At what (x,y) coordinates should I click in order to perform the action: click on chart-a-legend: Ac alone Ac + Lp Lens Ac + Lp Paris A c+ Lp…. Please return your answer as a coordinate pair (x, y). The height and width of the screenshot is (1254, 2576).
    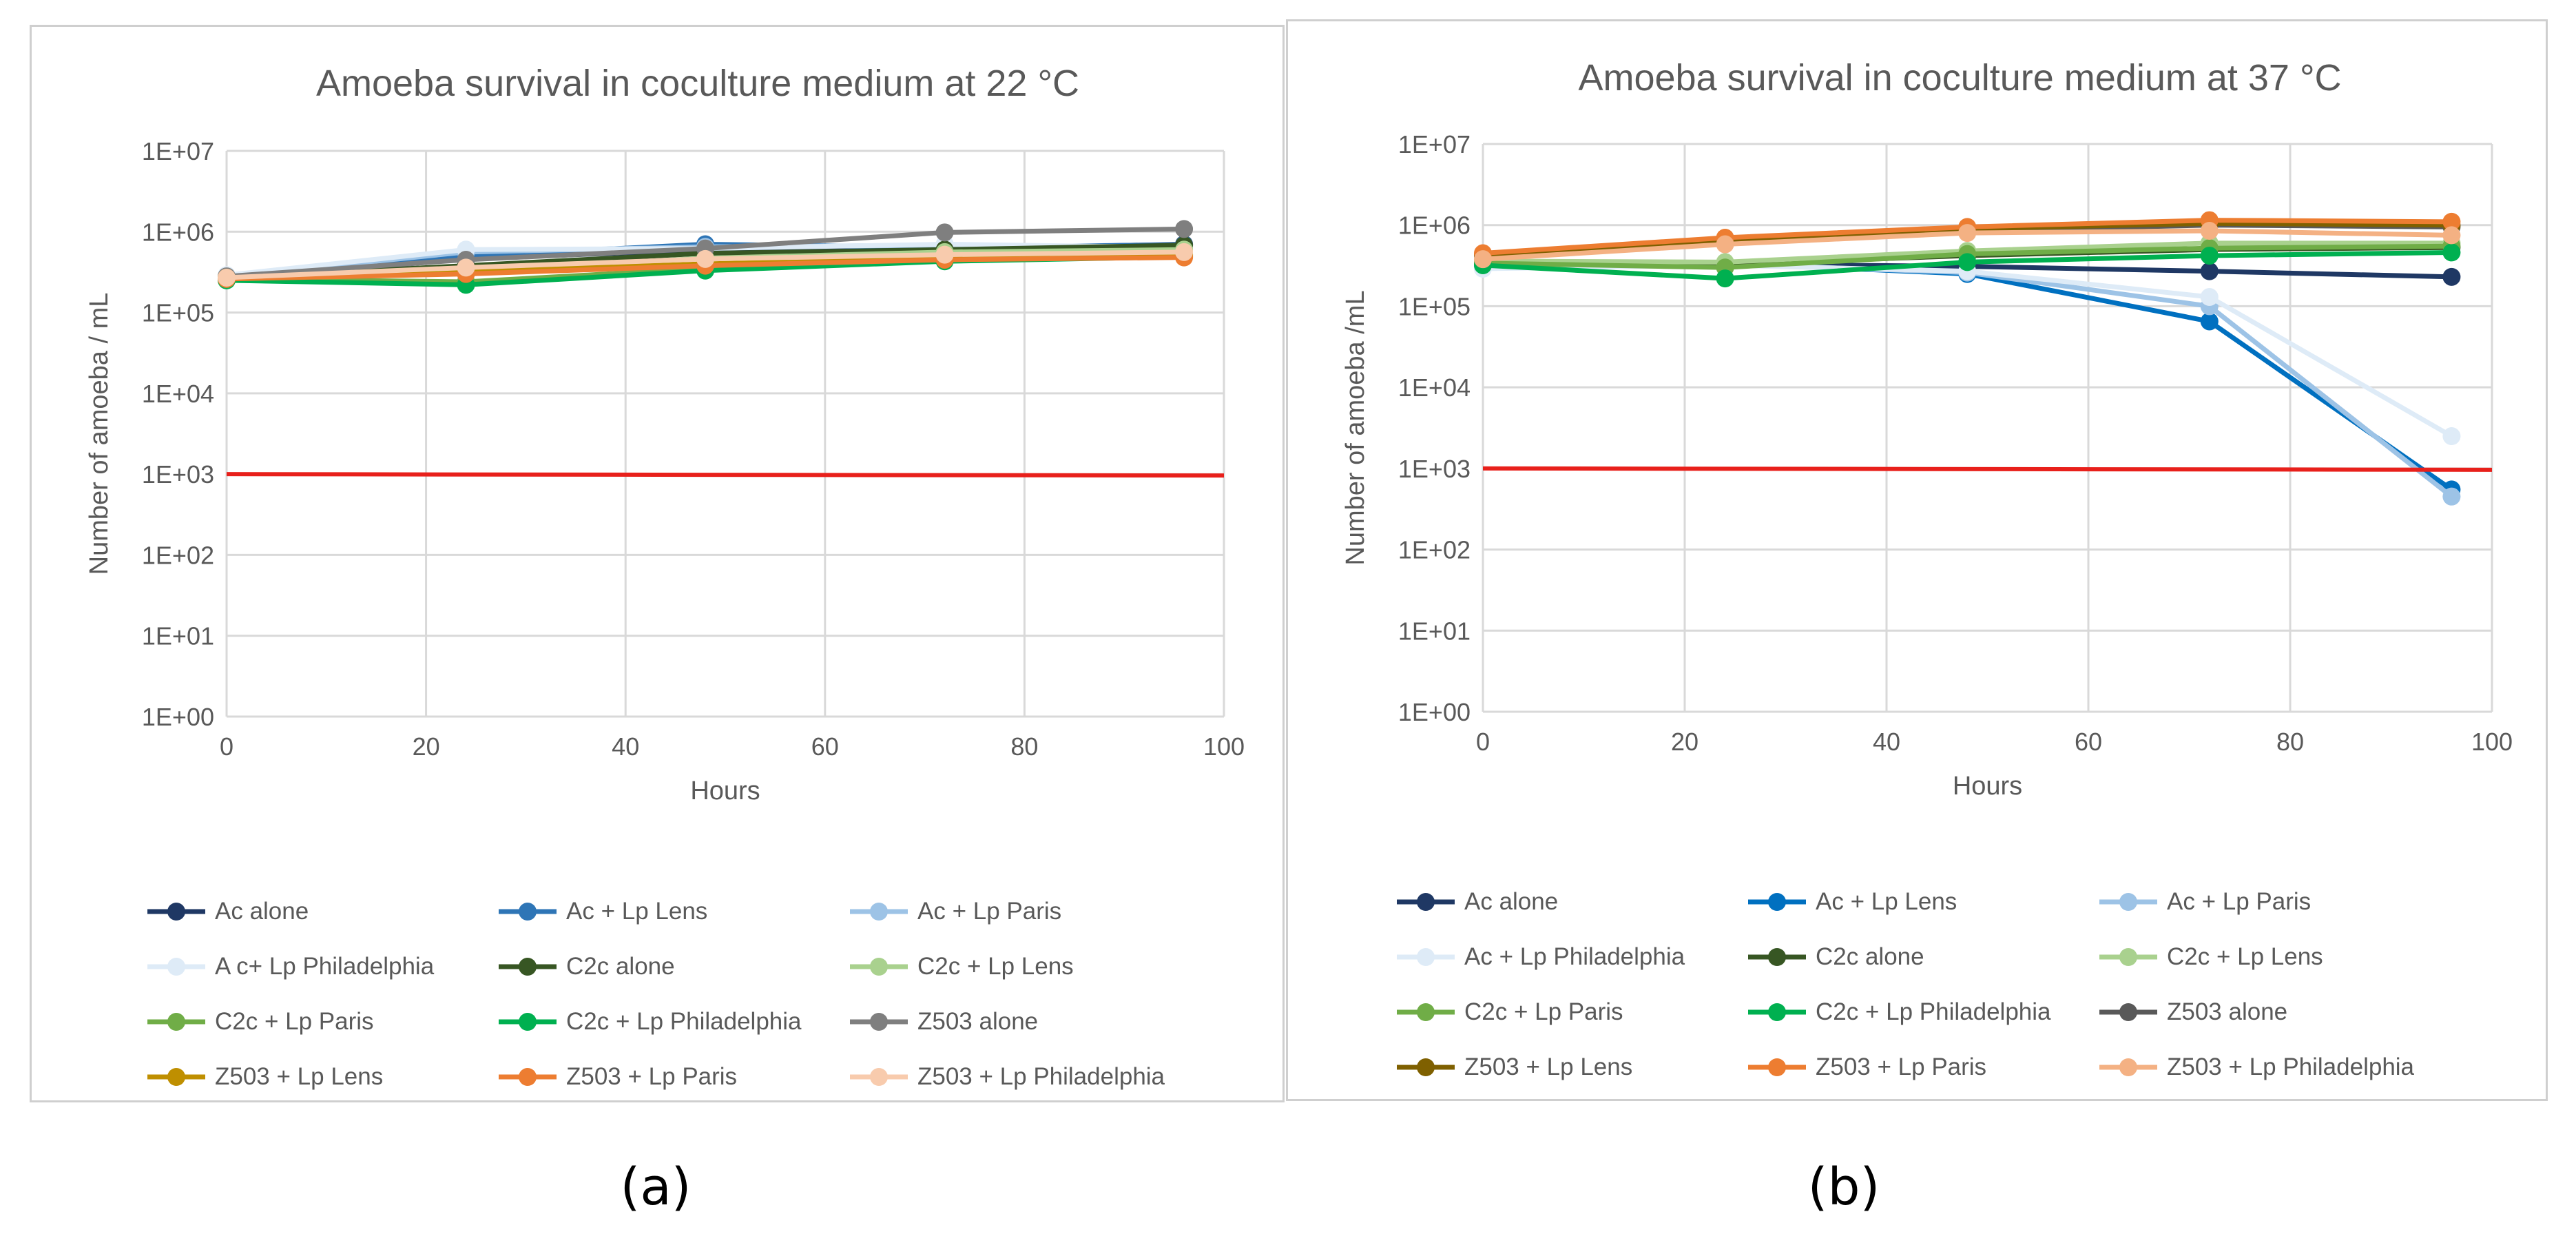
    Looking at the image, I should click on (672, 994).